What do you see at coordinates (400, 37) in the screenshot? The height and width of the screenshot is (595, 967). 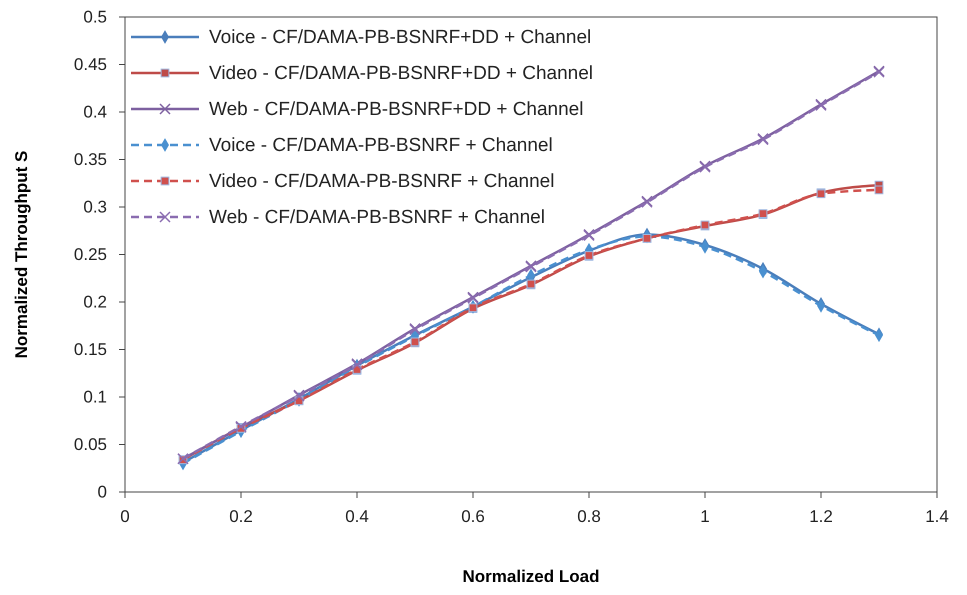 I see `legend-label: Voice - CF/DAMA-PB-BSNRF+DD + Channel` at bounding box center [400, 37].